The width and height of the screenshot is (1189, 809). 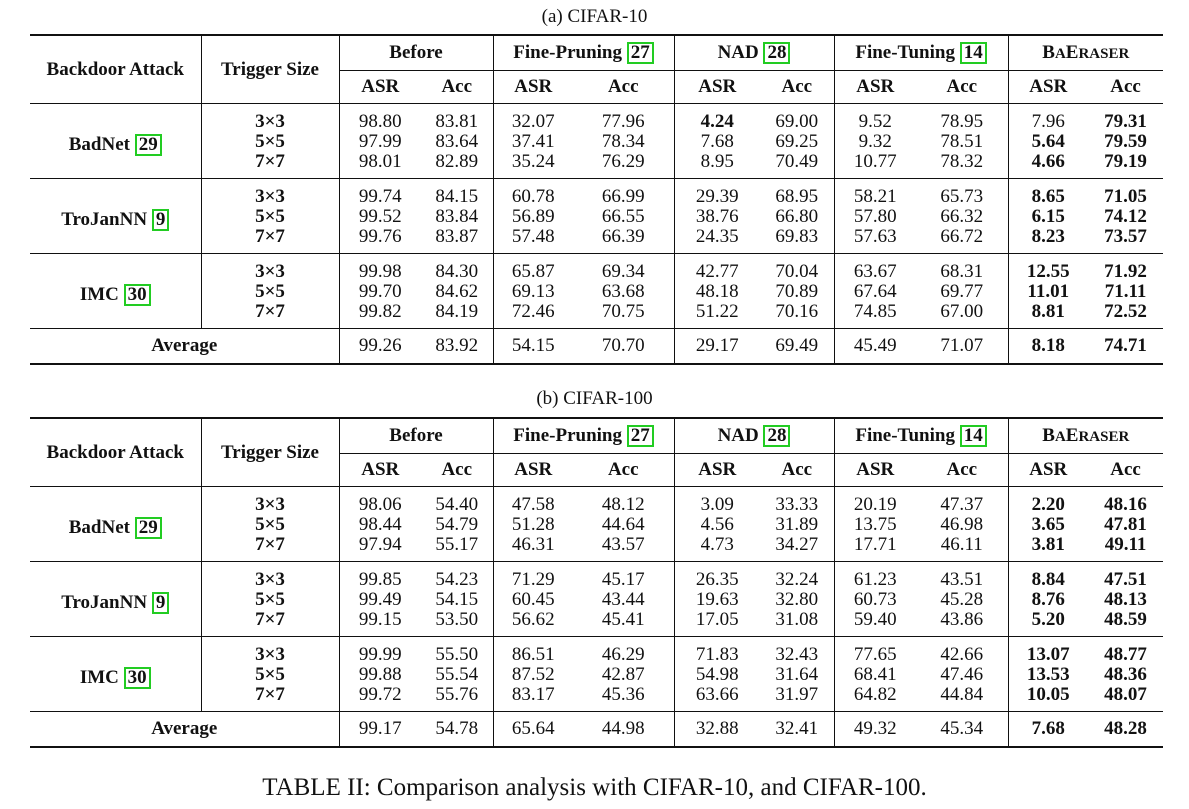 What do you see at coordinates (623, 694) in the screenshot?
I see `acc-cell: 45.36` at bounding box center [623, 694].